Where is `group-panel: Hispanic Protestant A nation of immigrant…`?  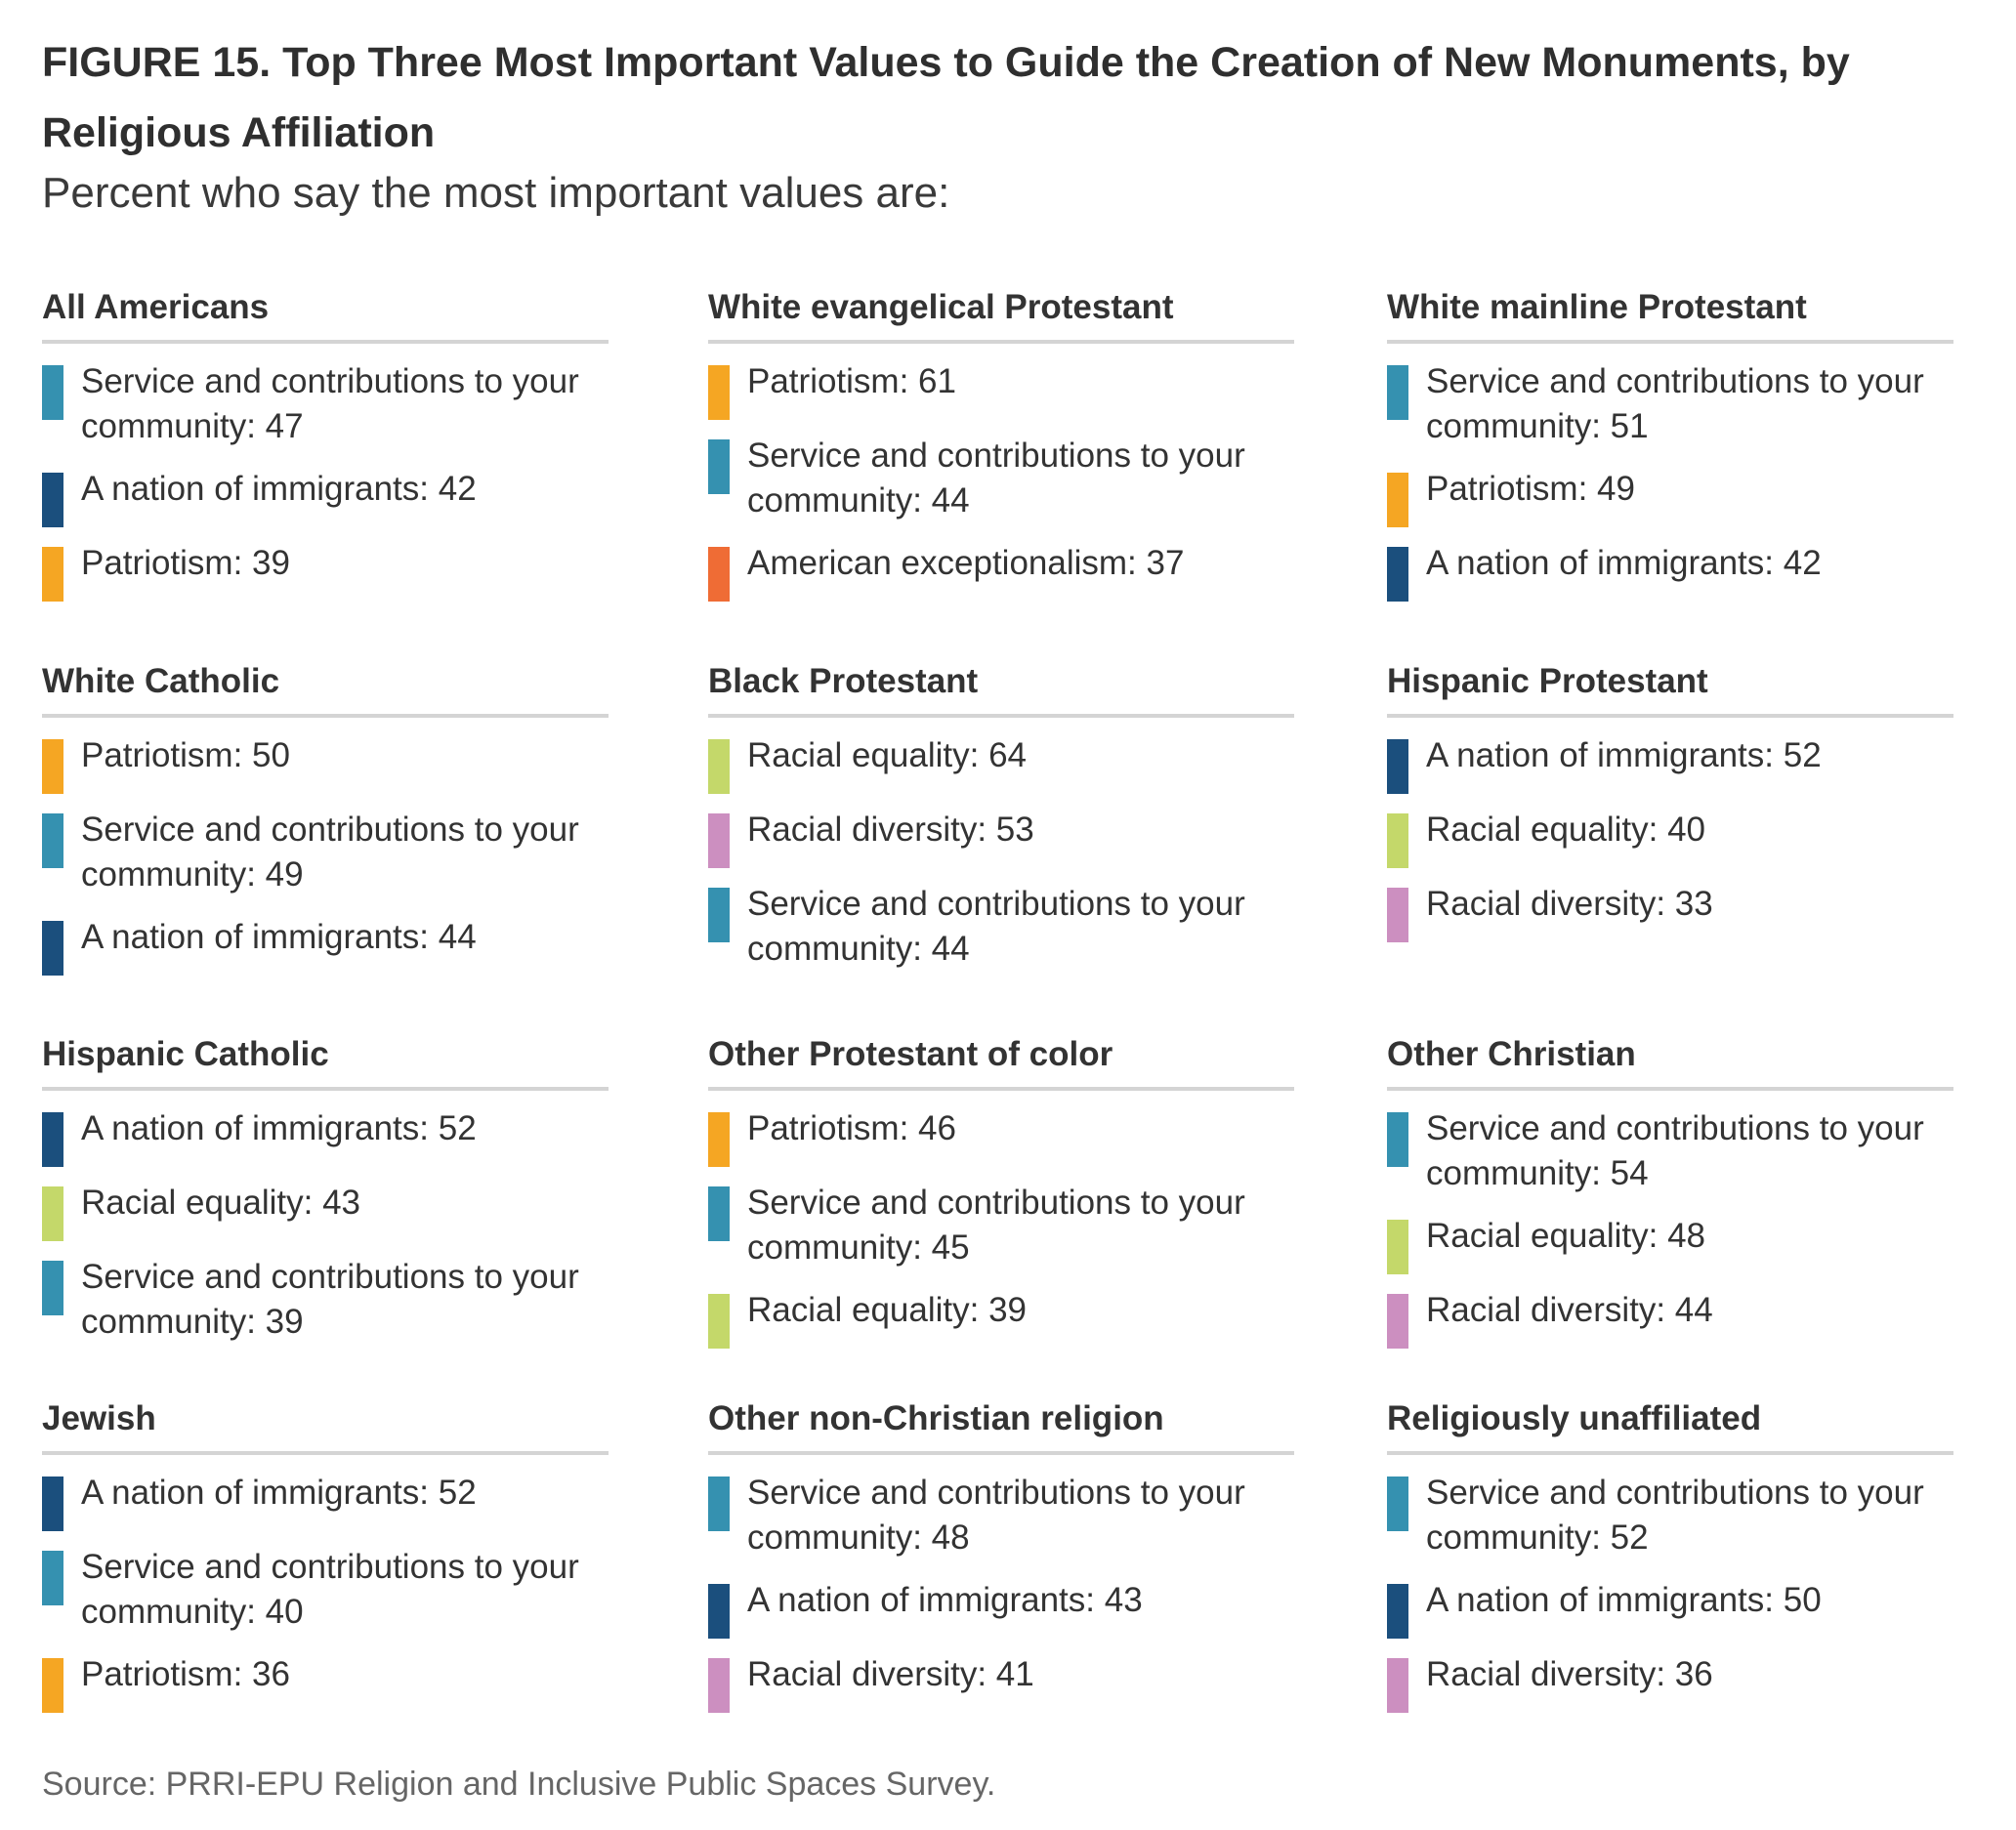
group-panel: Hispanic Protestant A nation of immigrant… is located at coordinates (1680, 806).